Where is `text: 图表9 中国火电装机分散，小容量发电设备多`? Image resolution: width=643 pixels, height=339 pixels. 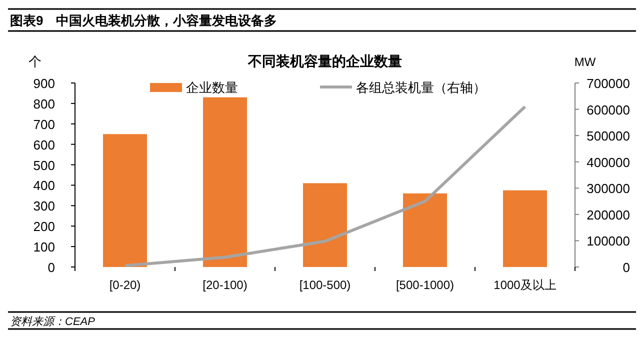
text: 图表9 中国火电装机分散，小容量发电设备多 is located at coordinates (144, 20).